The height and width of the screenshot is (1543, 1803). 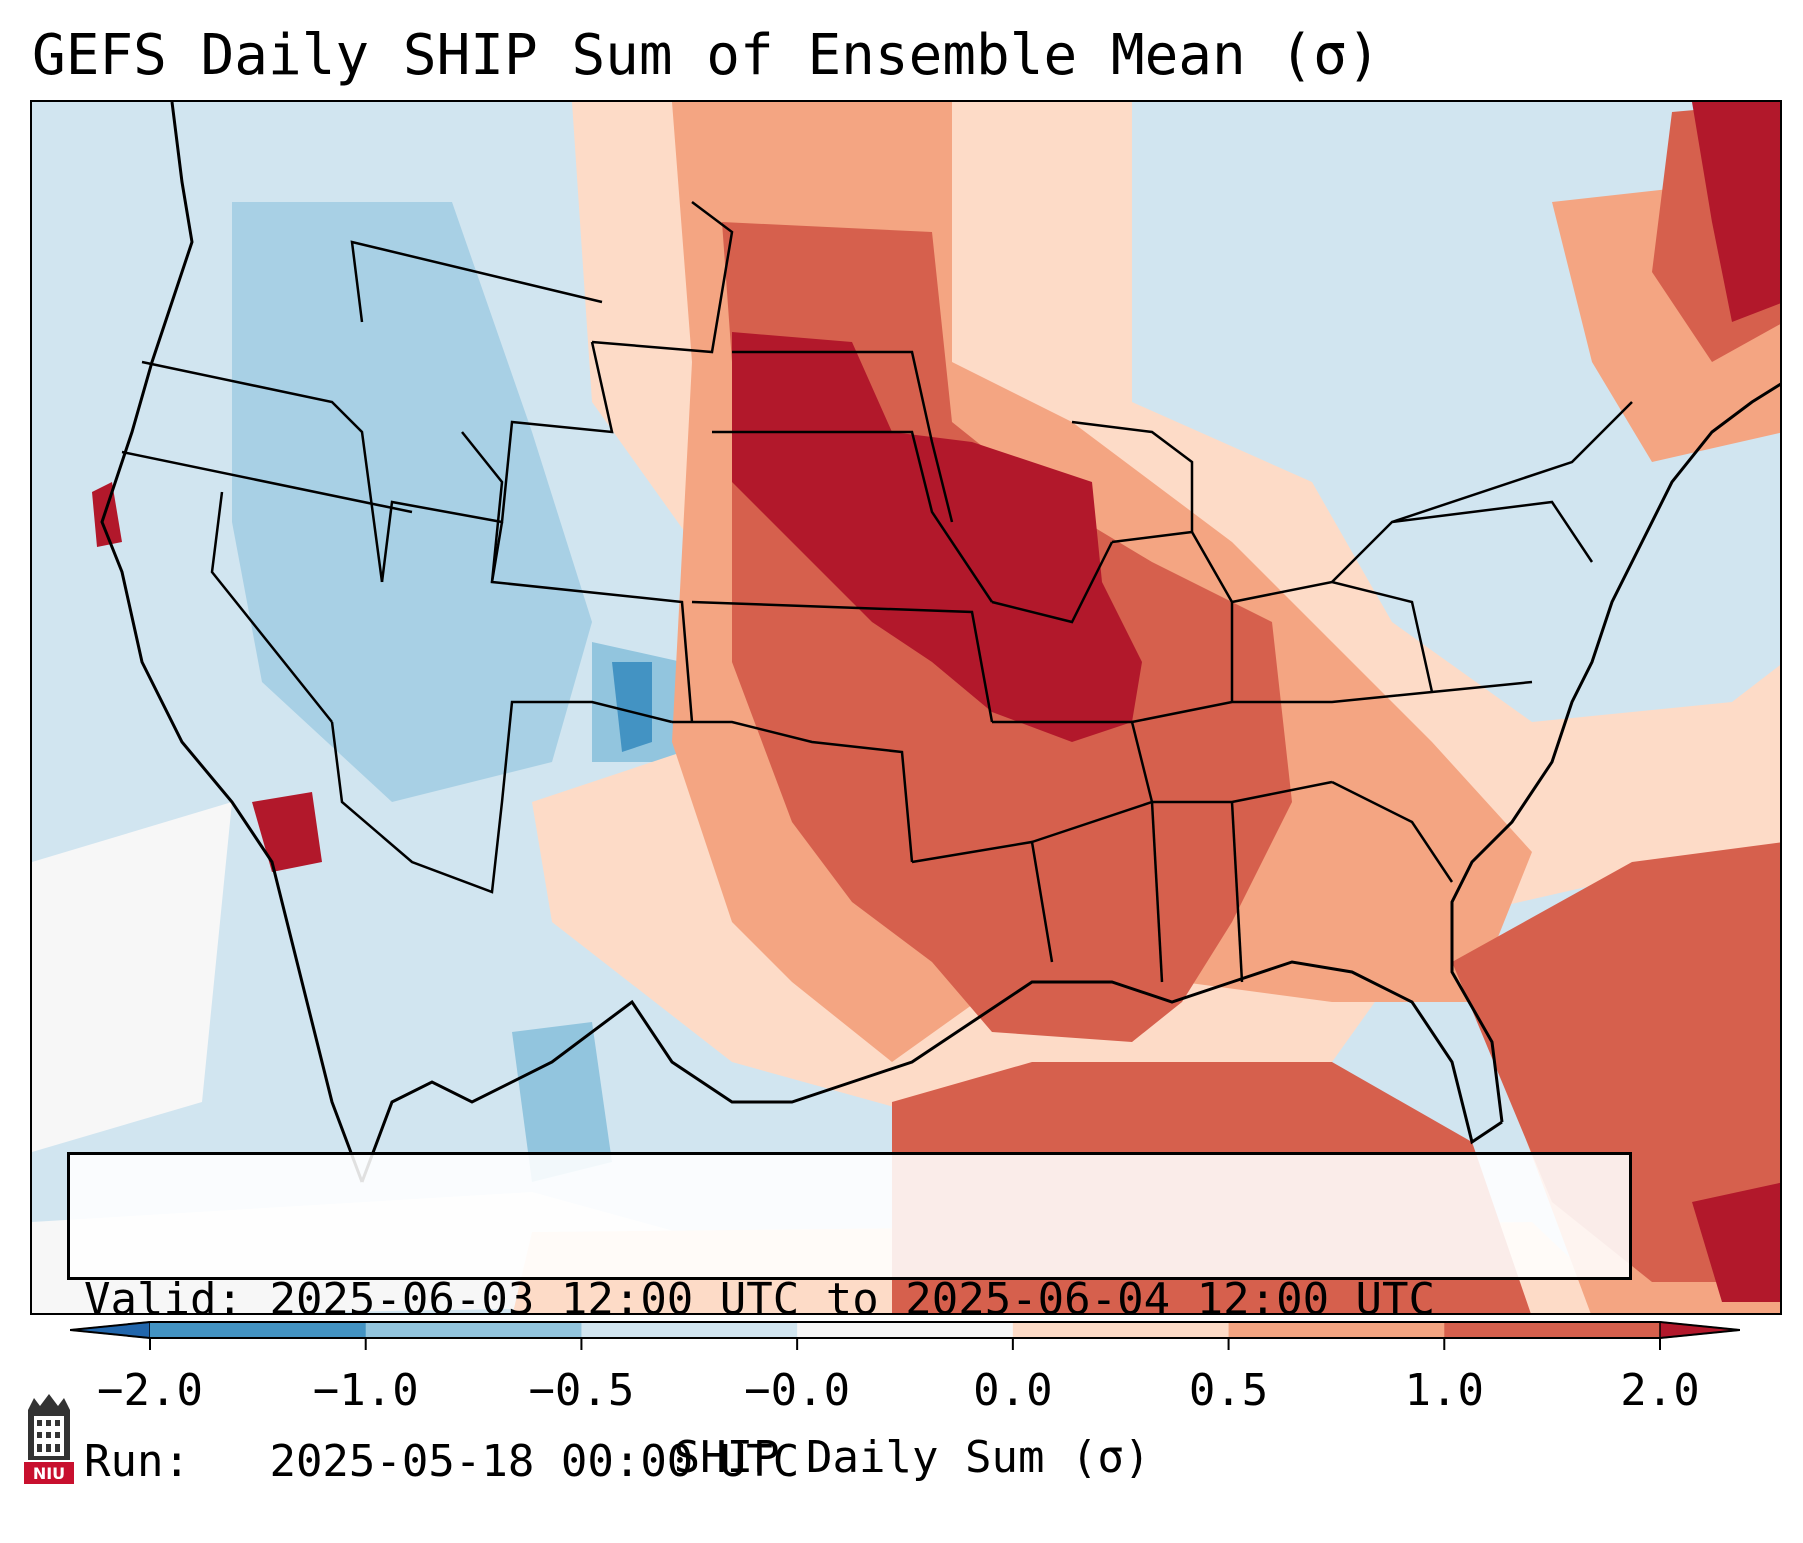 I want to click on valid-label: Valid:, so click(x=163, y=1299).